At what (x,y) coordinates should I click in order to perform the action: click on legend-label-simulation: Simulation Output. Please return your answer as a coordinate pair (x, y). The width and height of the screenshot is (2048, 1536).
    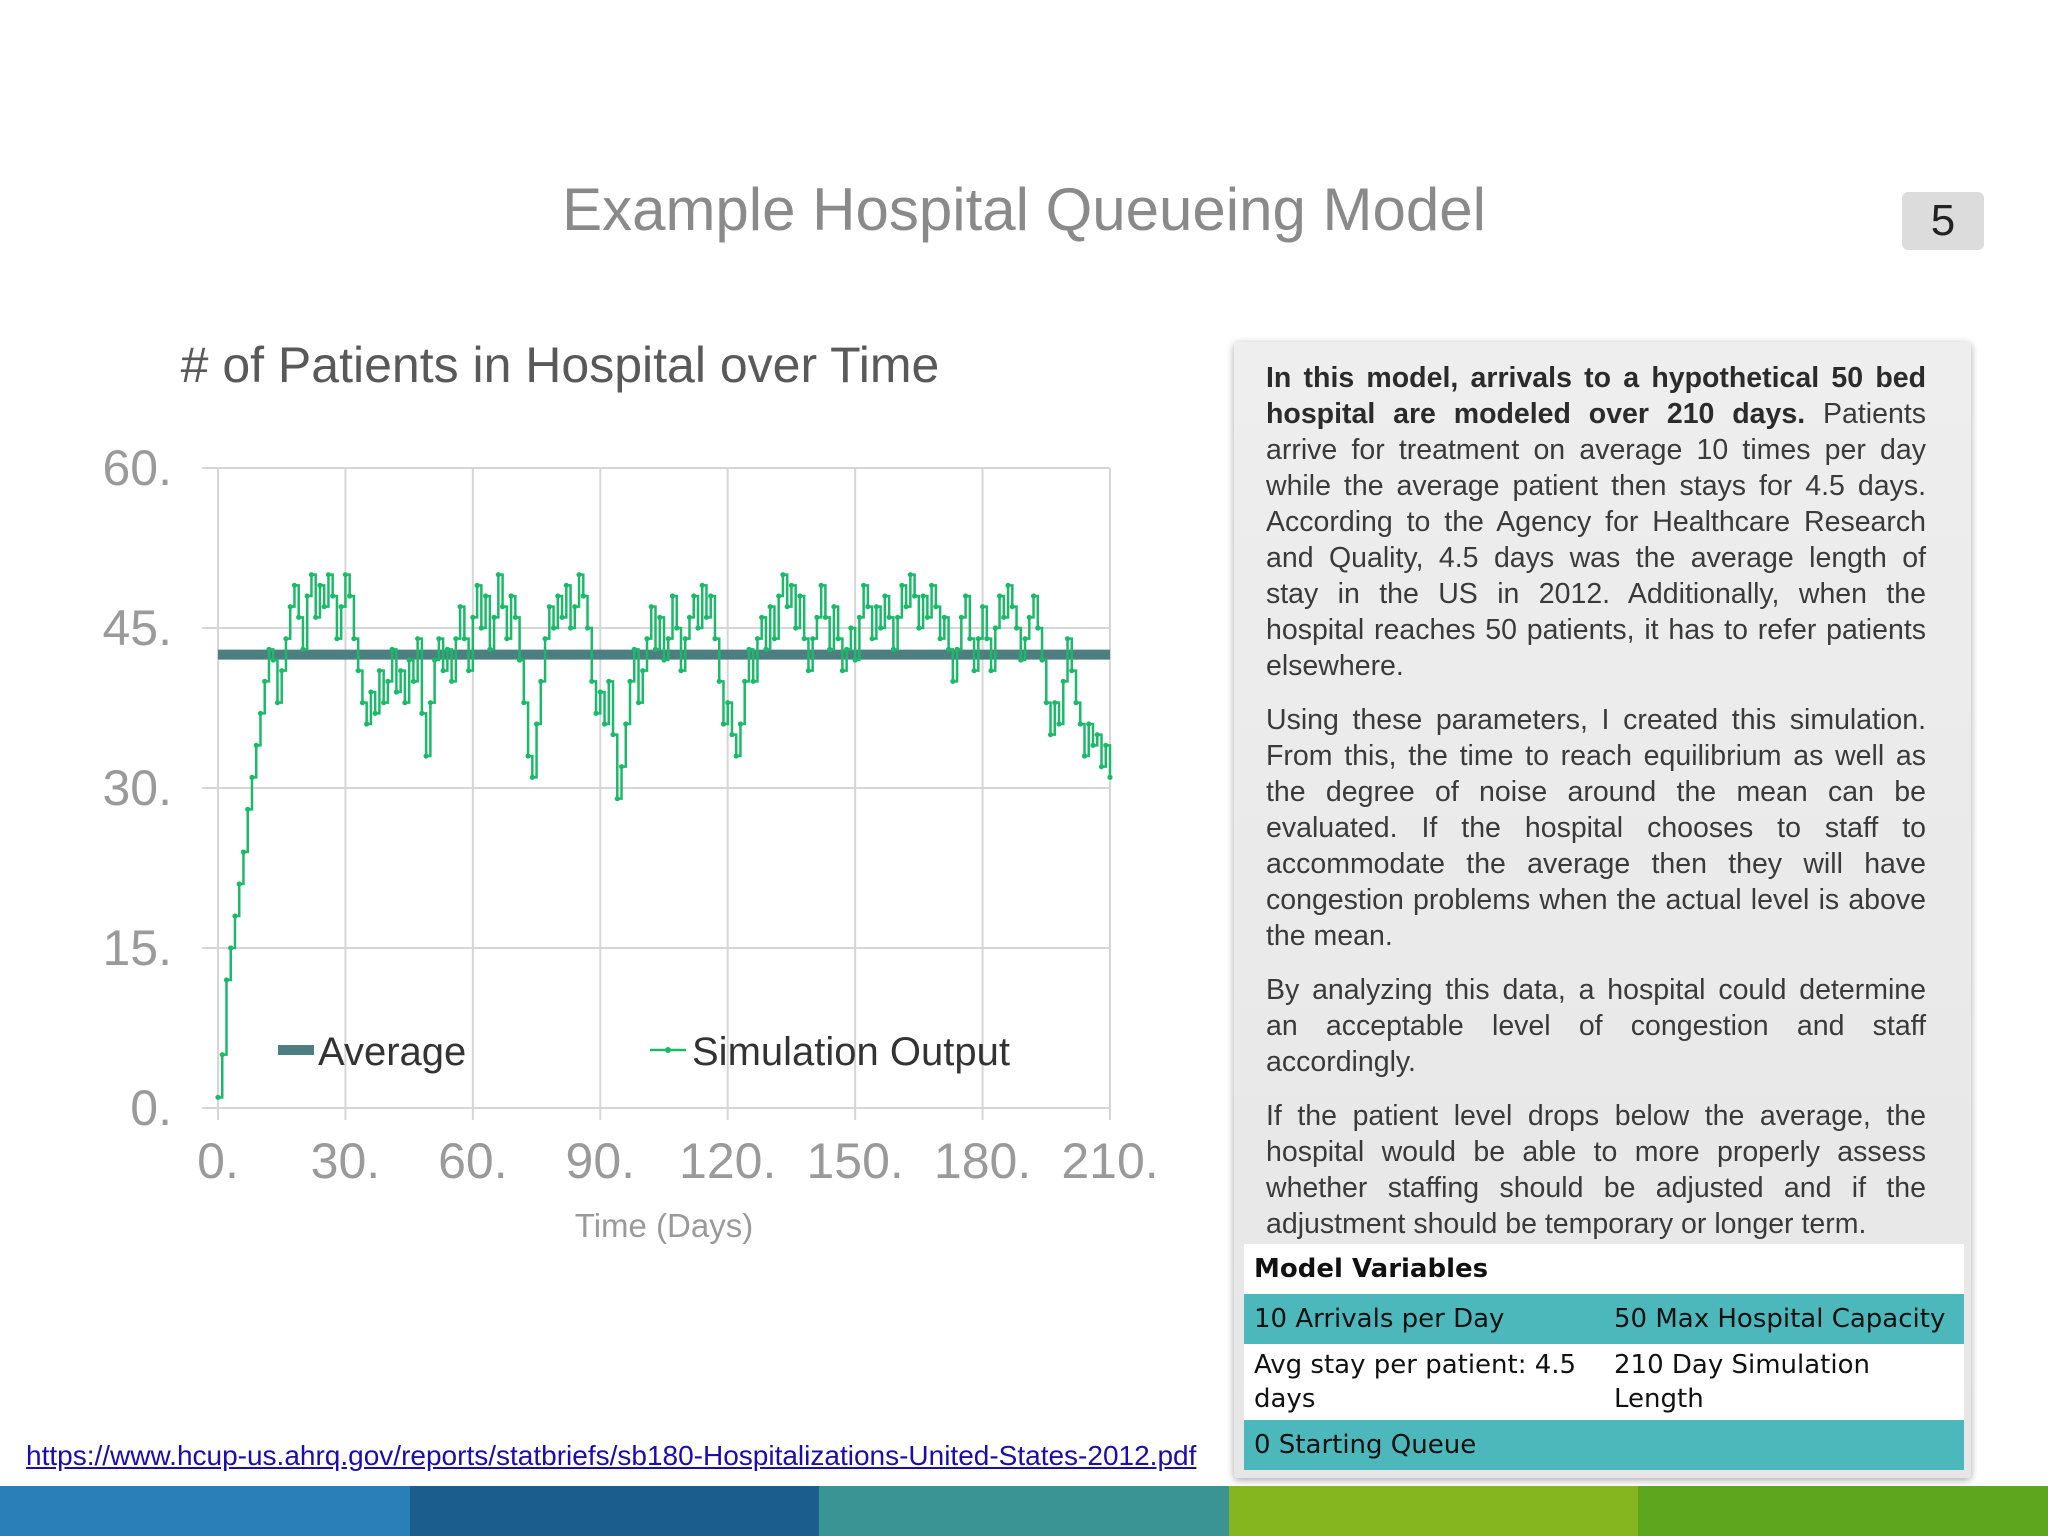
    Looking at the image, I should click on (851, 1052).